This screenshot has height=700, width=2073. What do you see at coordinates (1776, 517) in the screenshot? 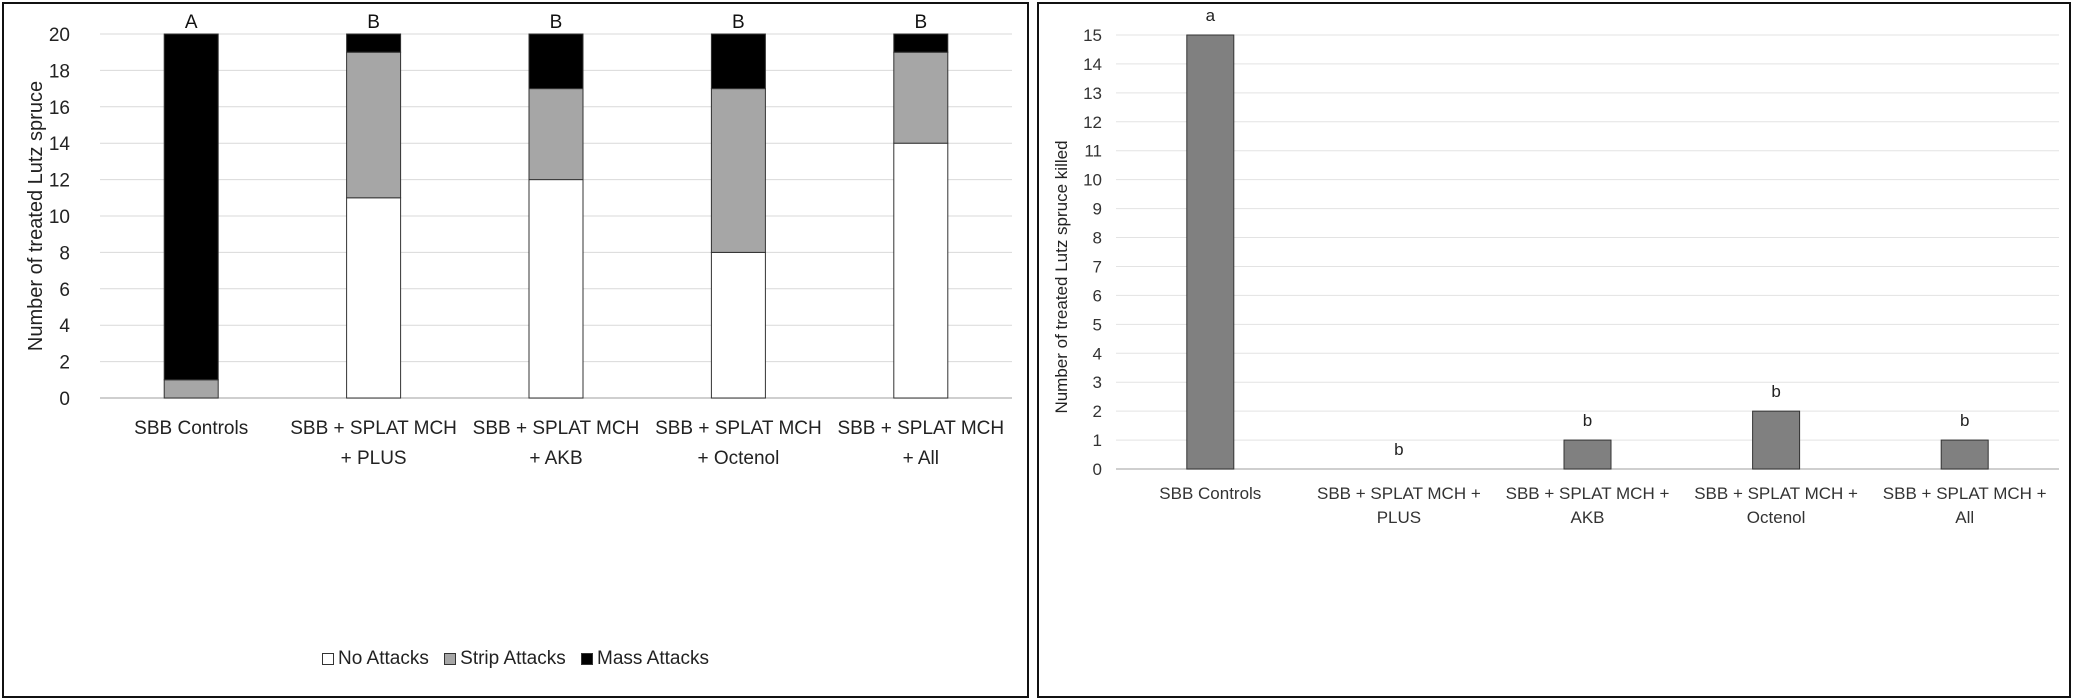
I see `x-tick-label: Octenol` at bounding box center [1776, 517].